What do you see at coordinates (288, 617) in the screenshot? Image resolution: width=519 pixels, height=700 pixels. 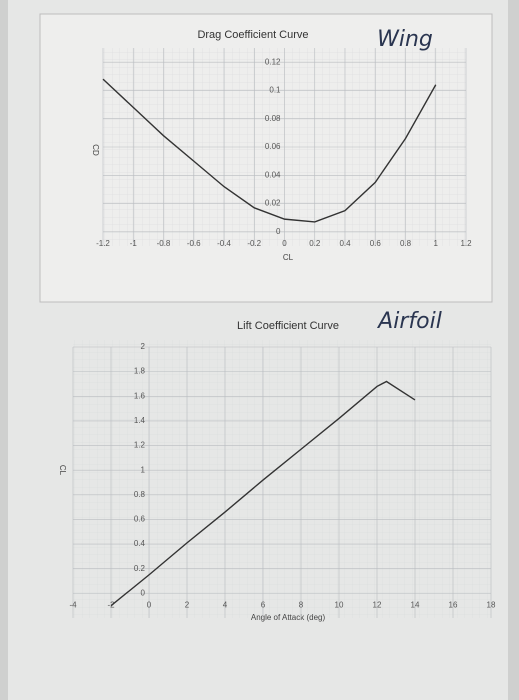 I see `x-axis-label: Angle of Attack (deg)` at bounding box center [288, 617].